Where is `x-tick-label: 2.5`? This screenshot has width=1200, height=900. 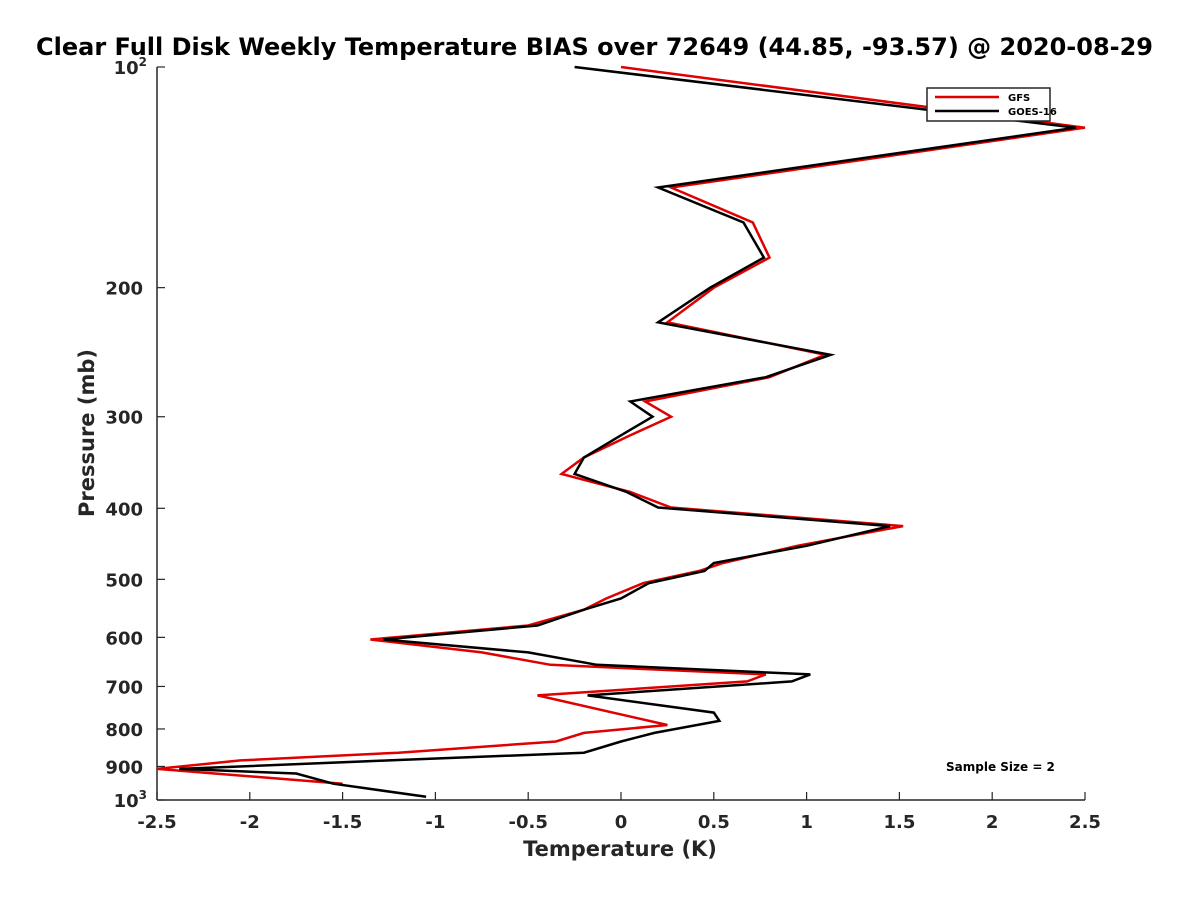
x-tick-label: 2.5 is located at coordinates (1085, 822).